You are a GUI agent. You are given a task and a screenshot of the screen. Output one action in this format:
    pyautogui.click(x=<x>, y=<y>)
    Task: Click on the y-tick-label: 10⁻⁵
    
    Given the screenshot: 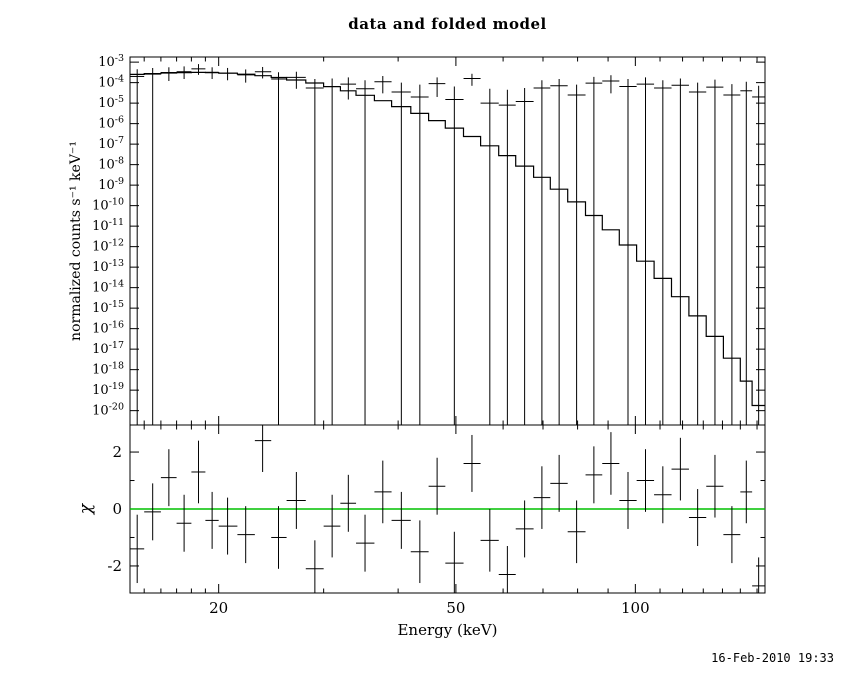 What is the action you would take?
    pyautogui.click(x=111, y=102)
    